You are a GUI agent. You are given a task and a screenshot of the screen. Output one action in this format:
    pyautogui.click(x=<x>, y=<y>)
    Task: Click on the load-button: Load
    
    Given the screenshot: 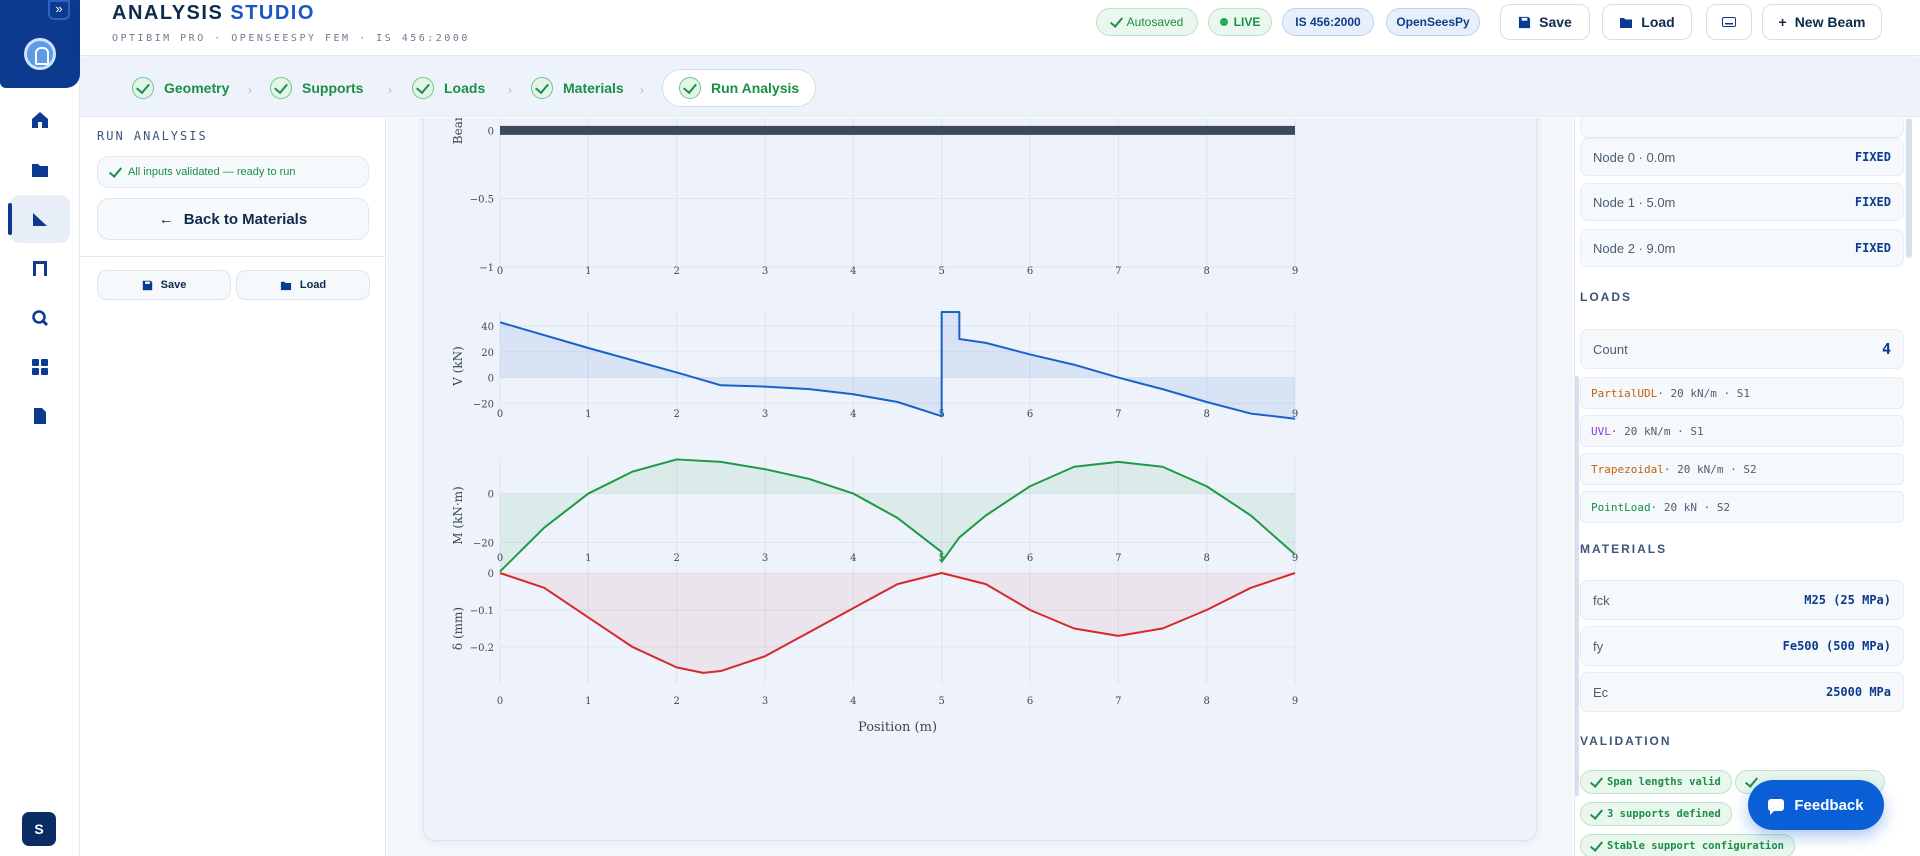 What is the action you would take?
    pyautogui.click(x=1647, y=22)
    